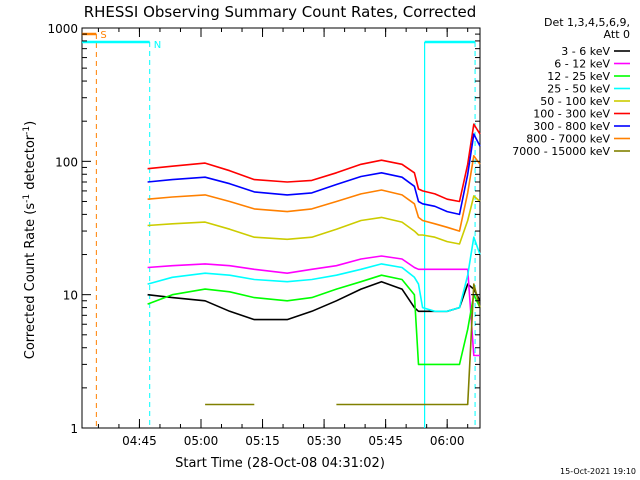  I want to click on x-tick-label-3: 05:15, so click(262, 441).